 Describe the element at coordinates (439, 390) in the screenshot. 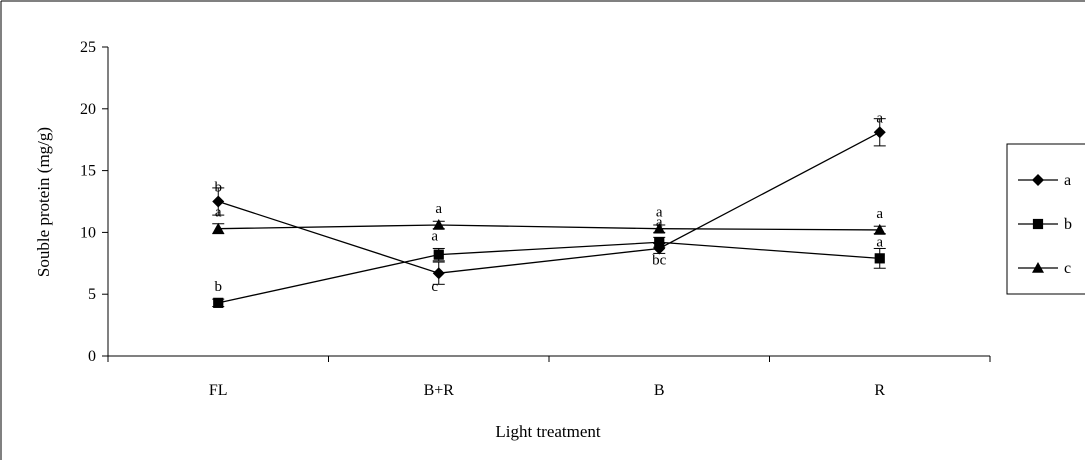

I see `x-tick-label: B+R` at that location.